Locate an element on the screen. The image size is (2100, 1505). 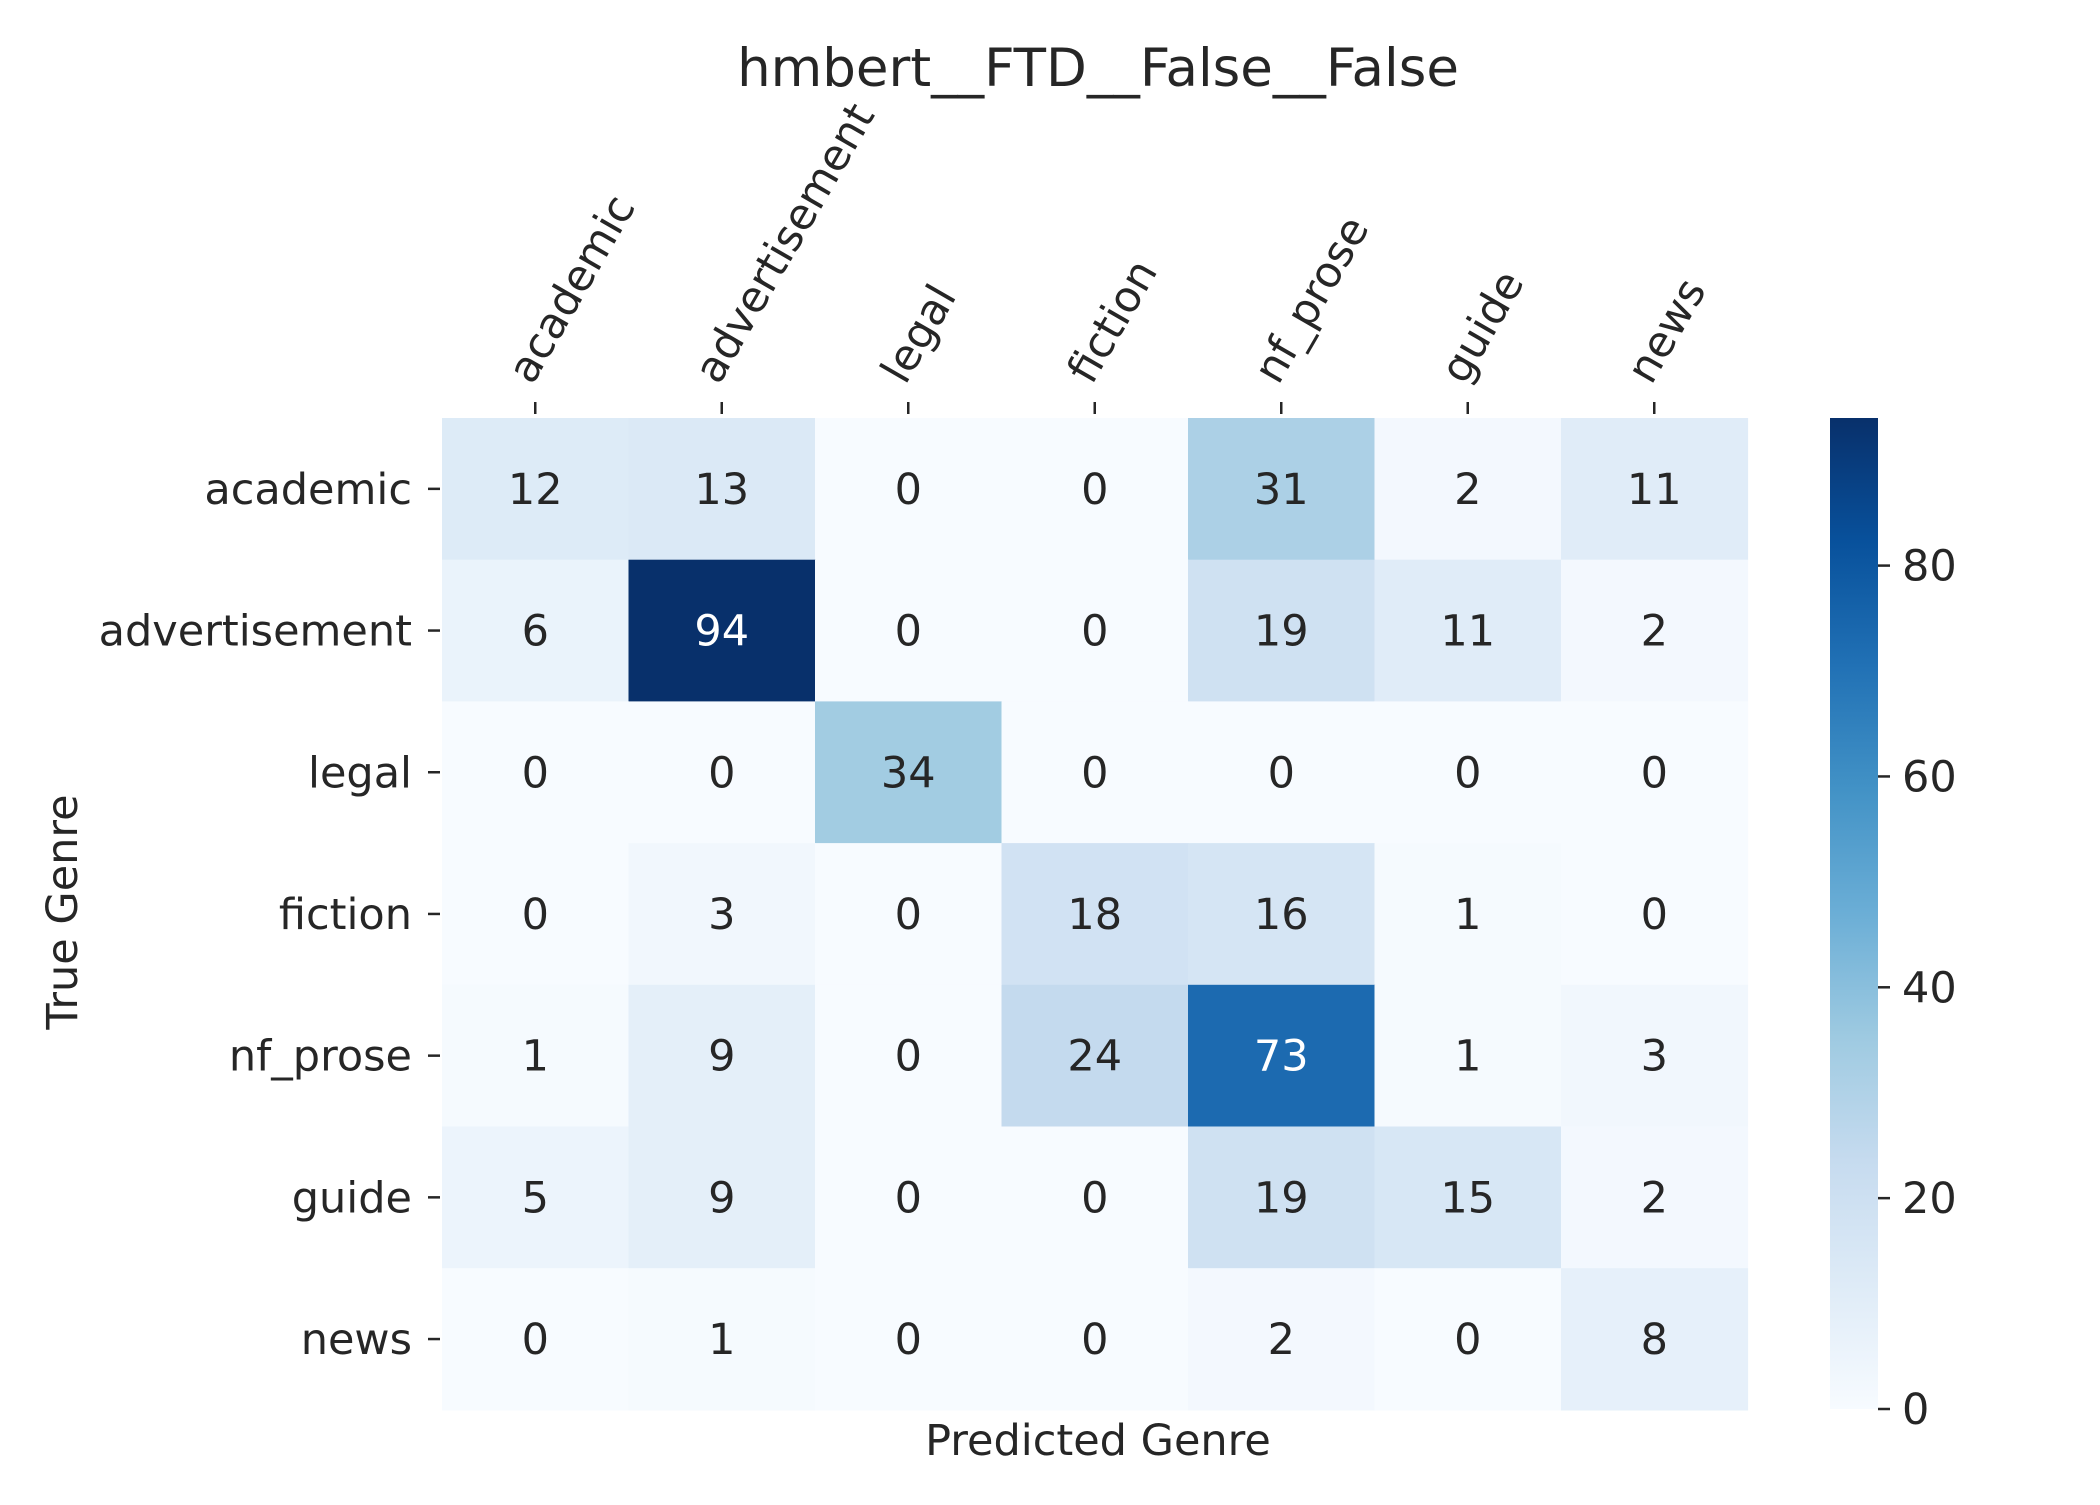
colorbar-tick-label-80: 80 is located at coordinates (1929, 567).